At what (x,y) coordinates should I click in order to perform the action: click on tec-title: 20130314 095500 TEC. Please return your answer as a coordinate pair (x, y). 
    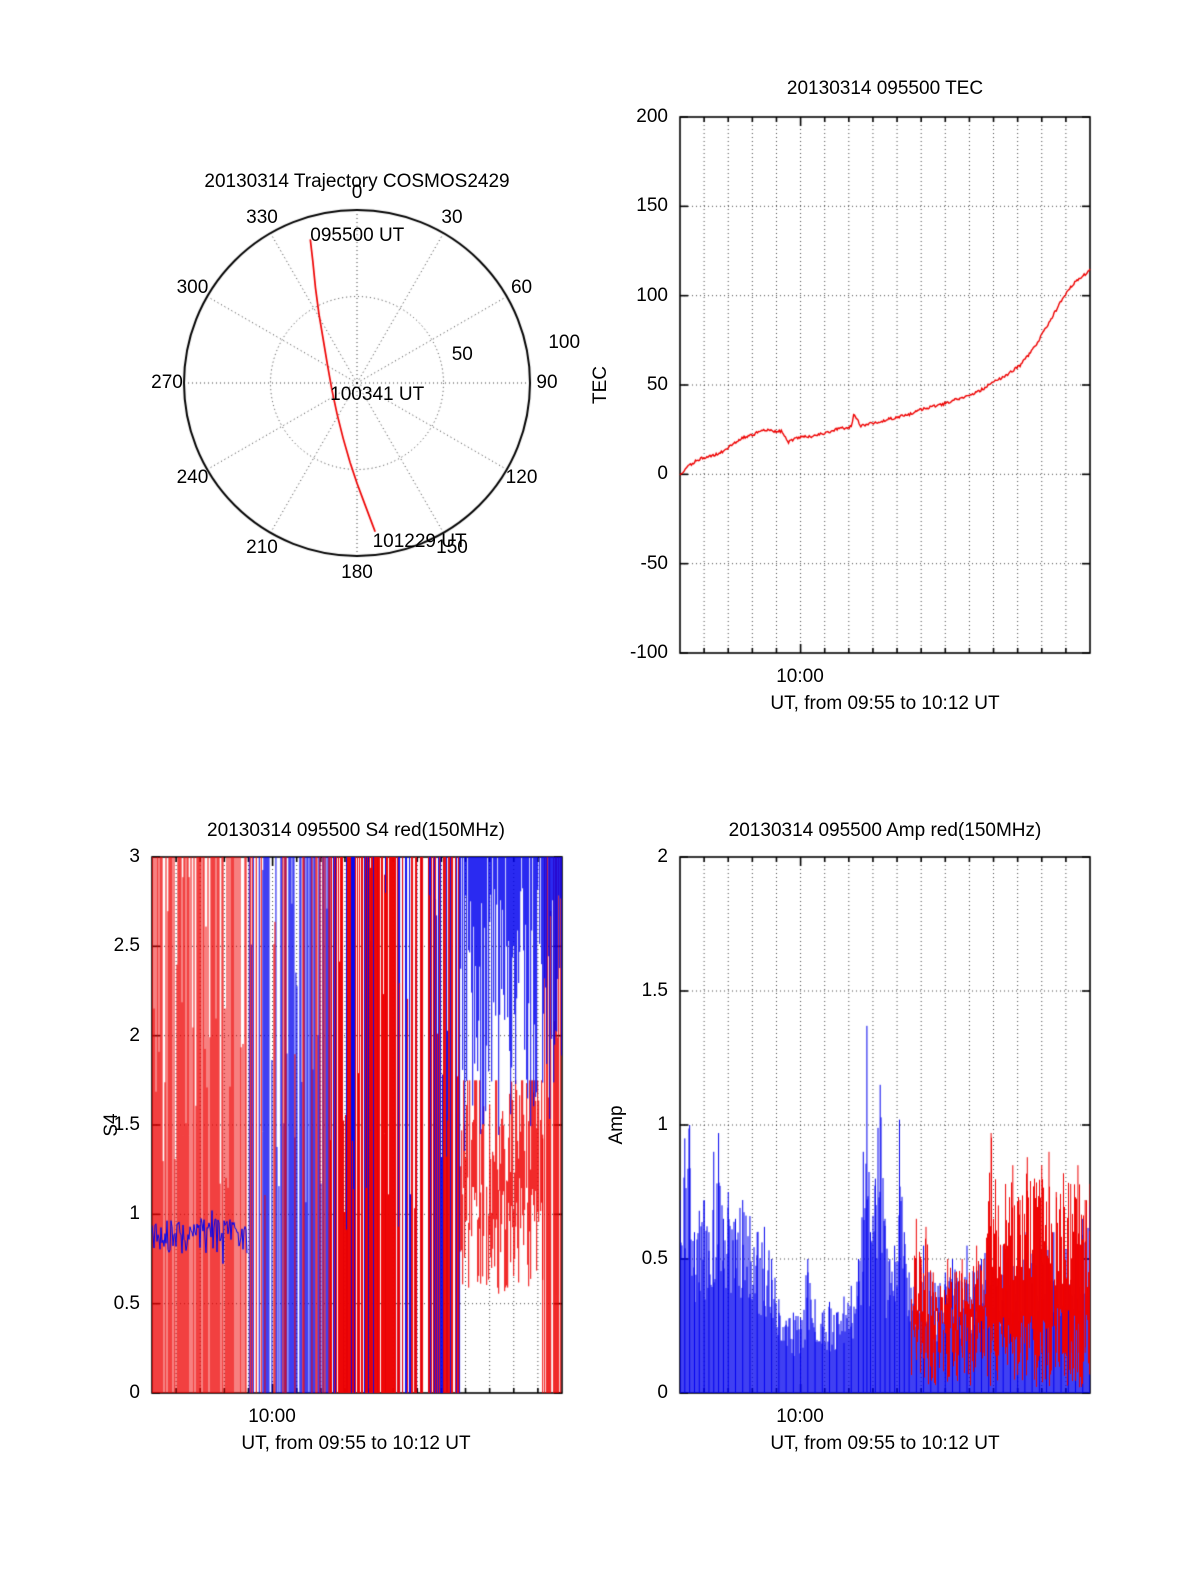
    Looking at the image, I should click on (885, 88).